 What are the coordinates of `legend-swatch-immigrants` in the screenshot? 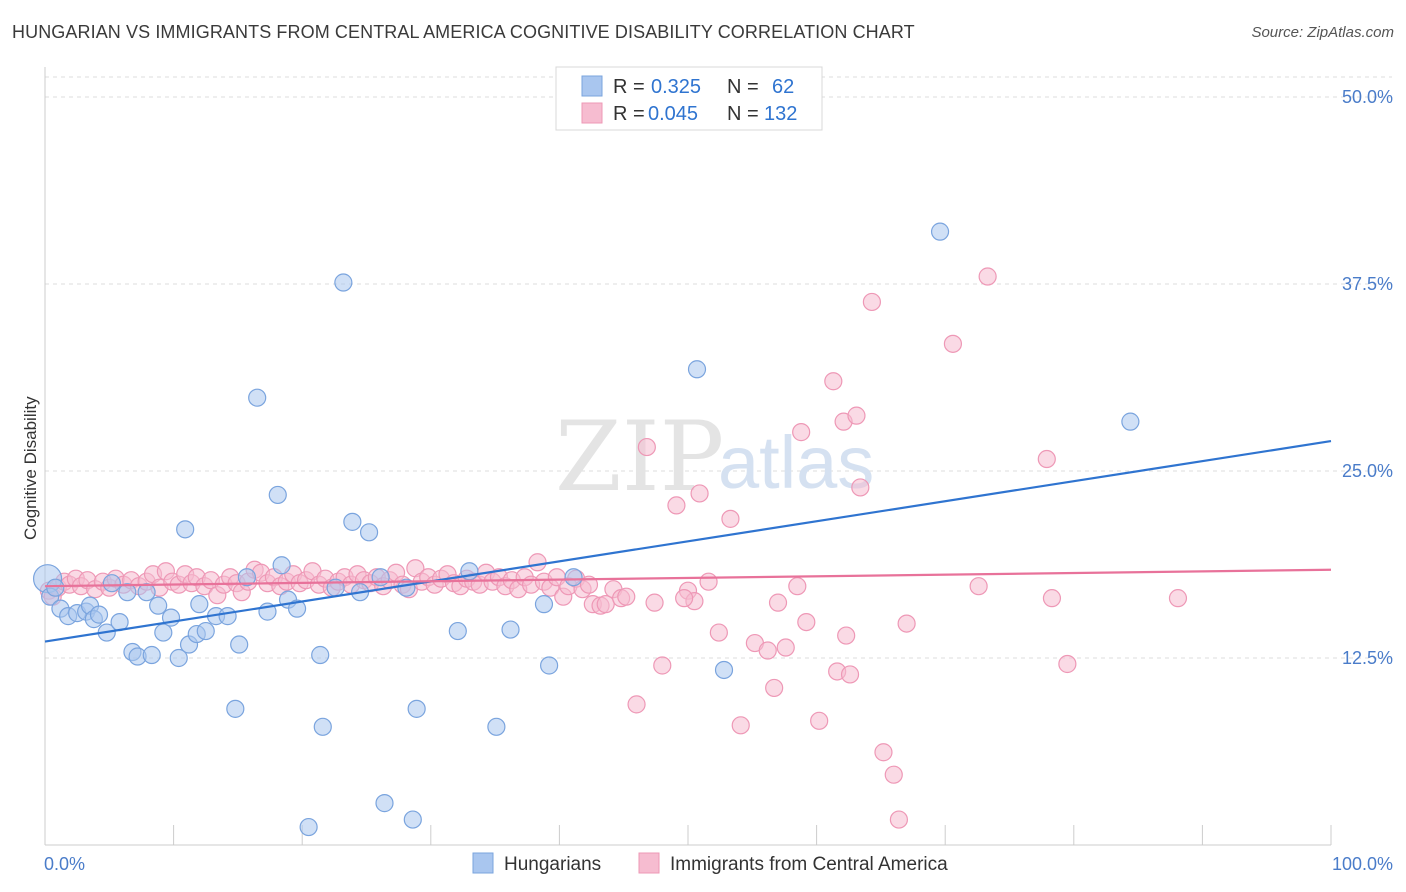 It's located at (592, 113).